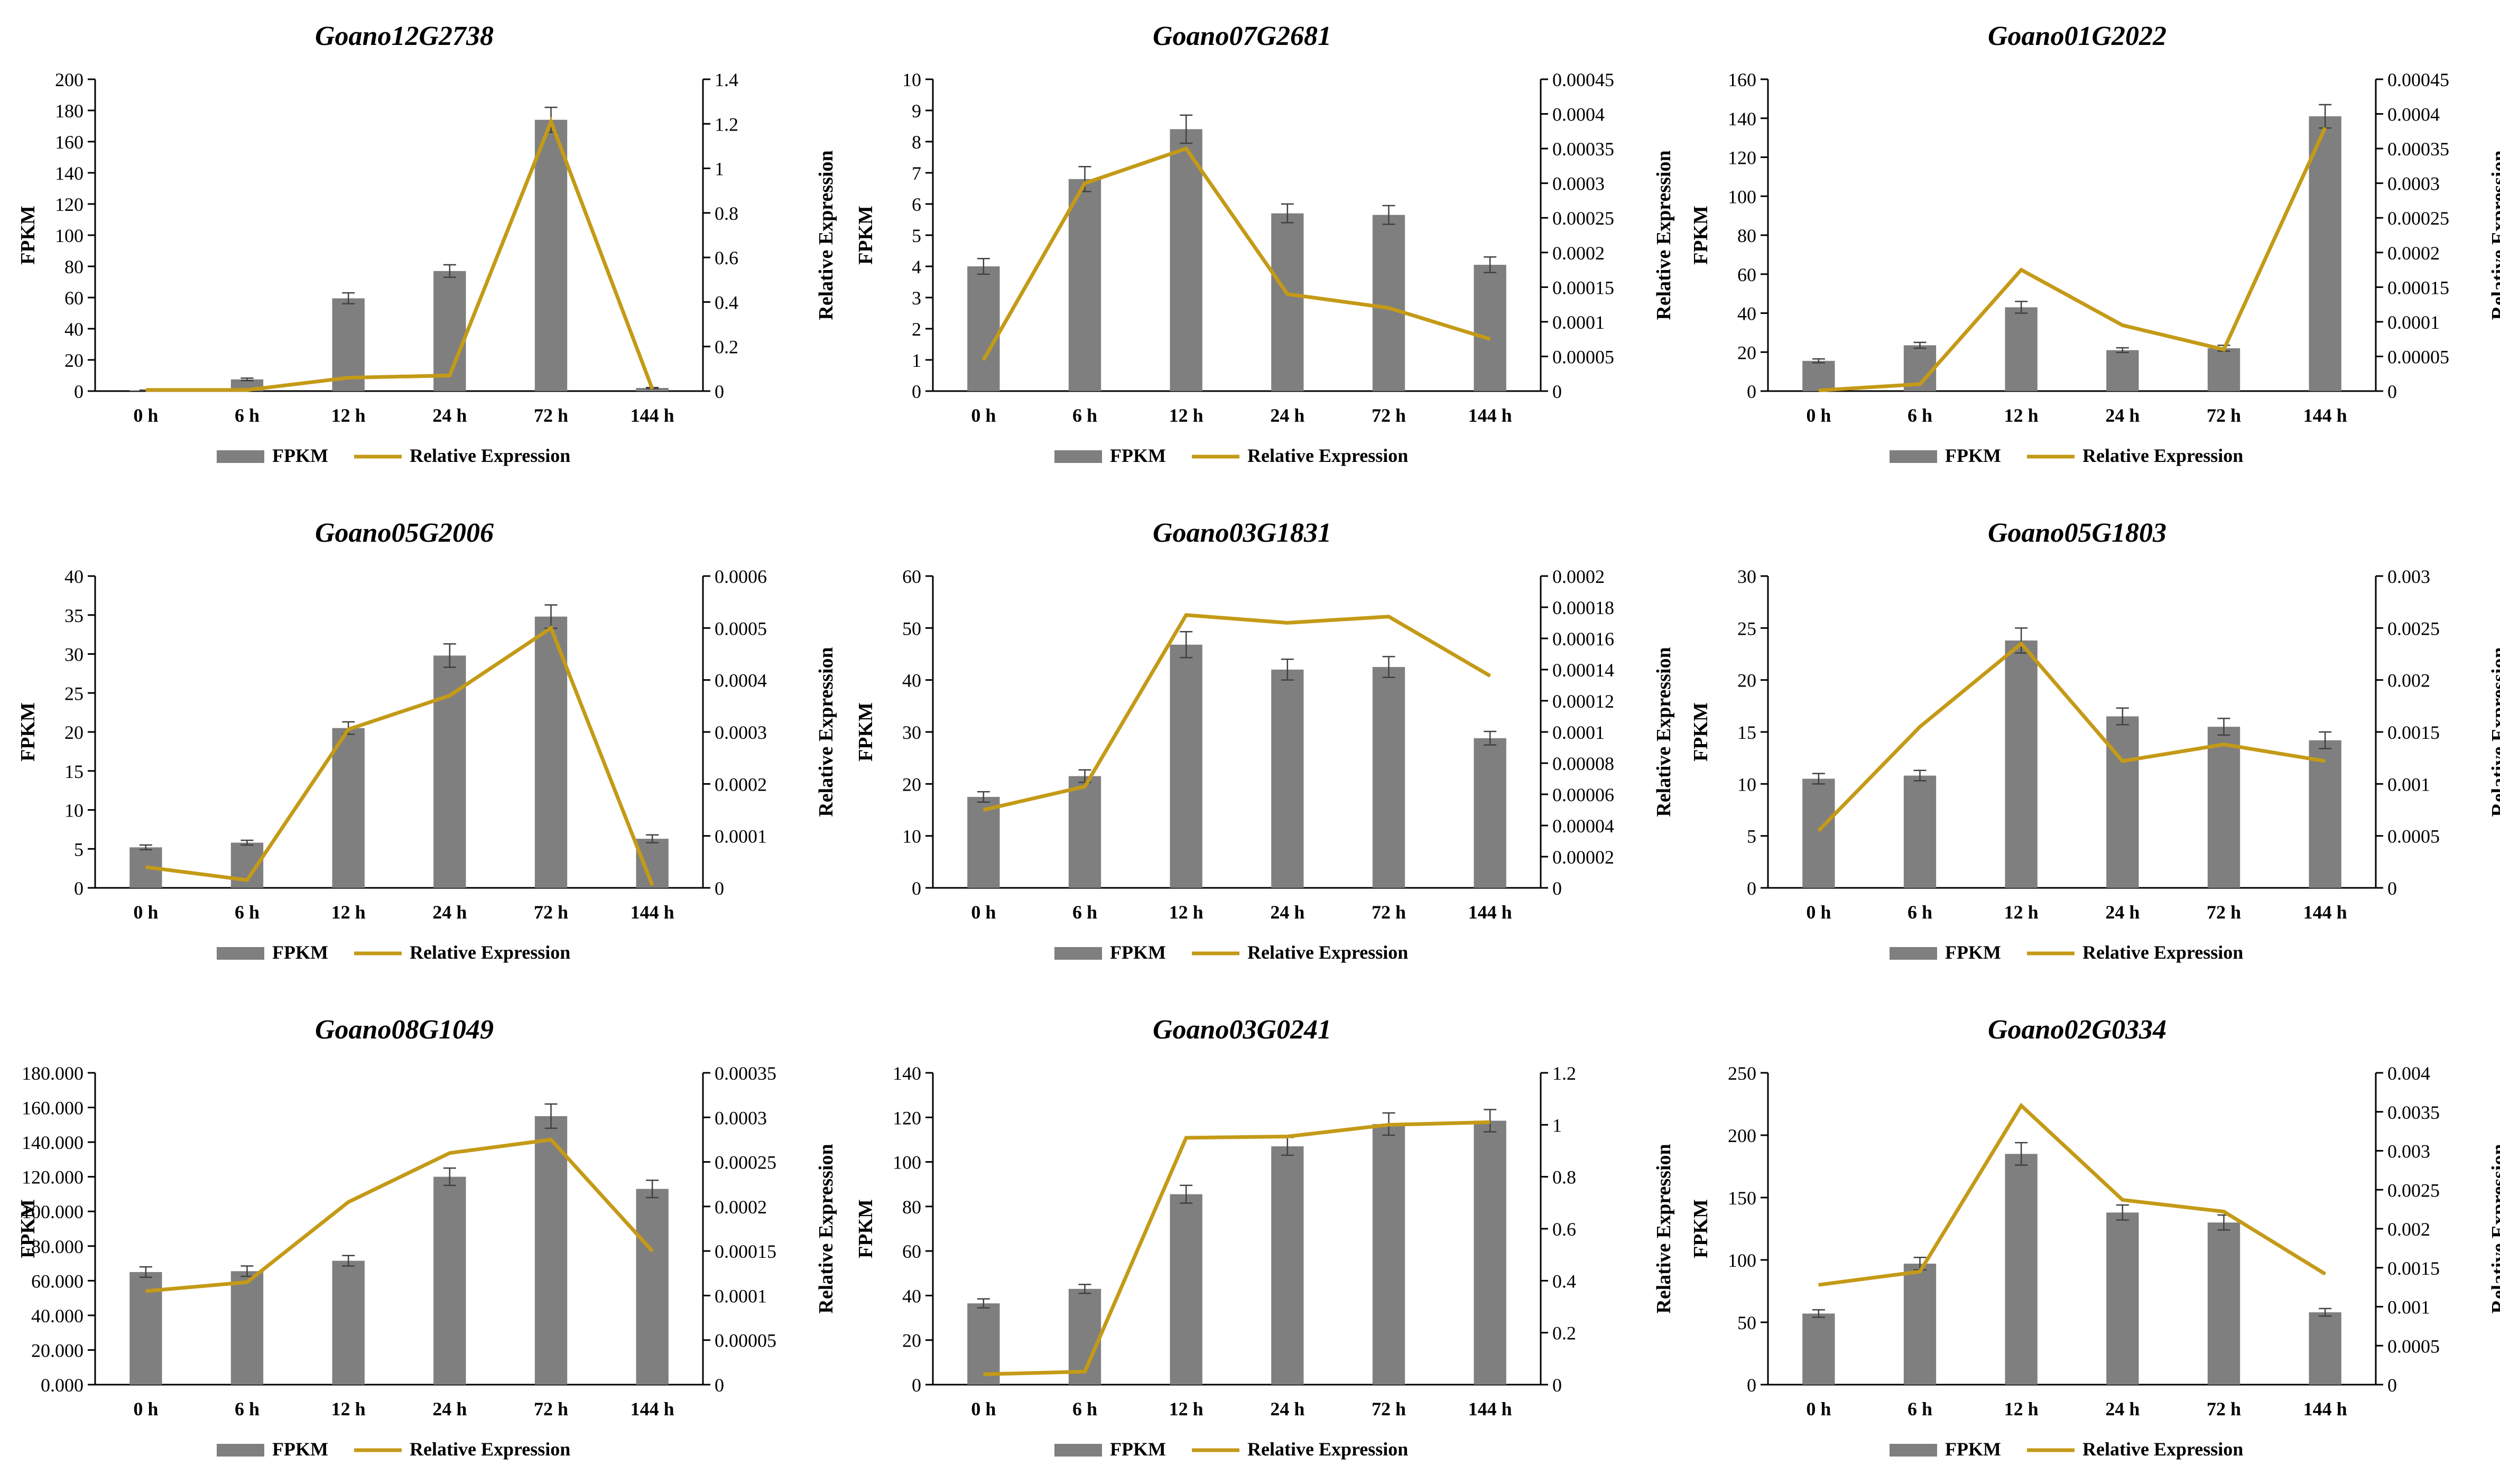  What do you see at coordinates (1583, 670) in the screenshot?
I see `right-tick-label: 0.00014` at bounding box center [1583, 670].